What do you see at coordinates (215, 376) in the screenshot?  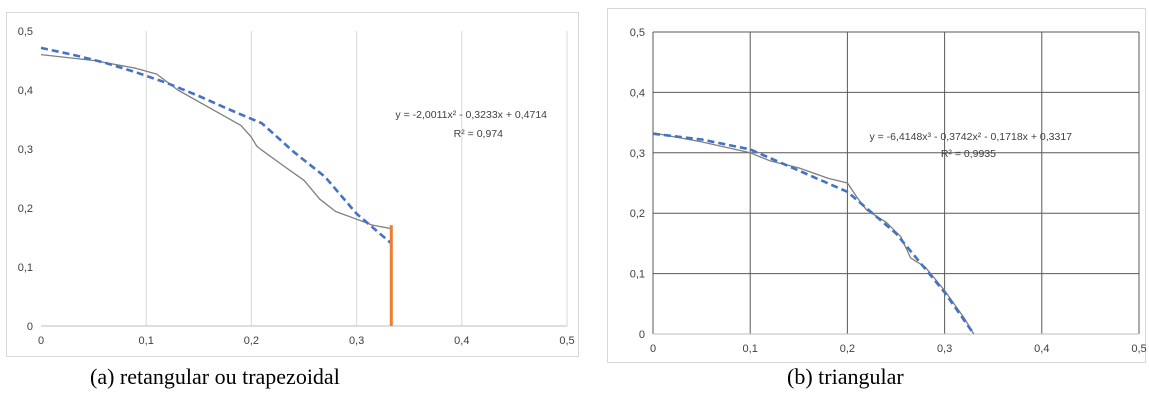 I see `caption-a: (a) retangular ou trapezoidal` at bounding box center [215, 376].